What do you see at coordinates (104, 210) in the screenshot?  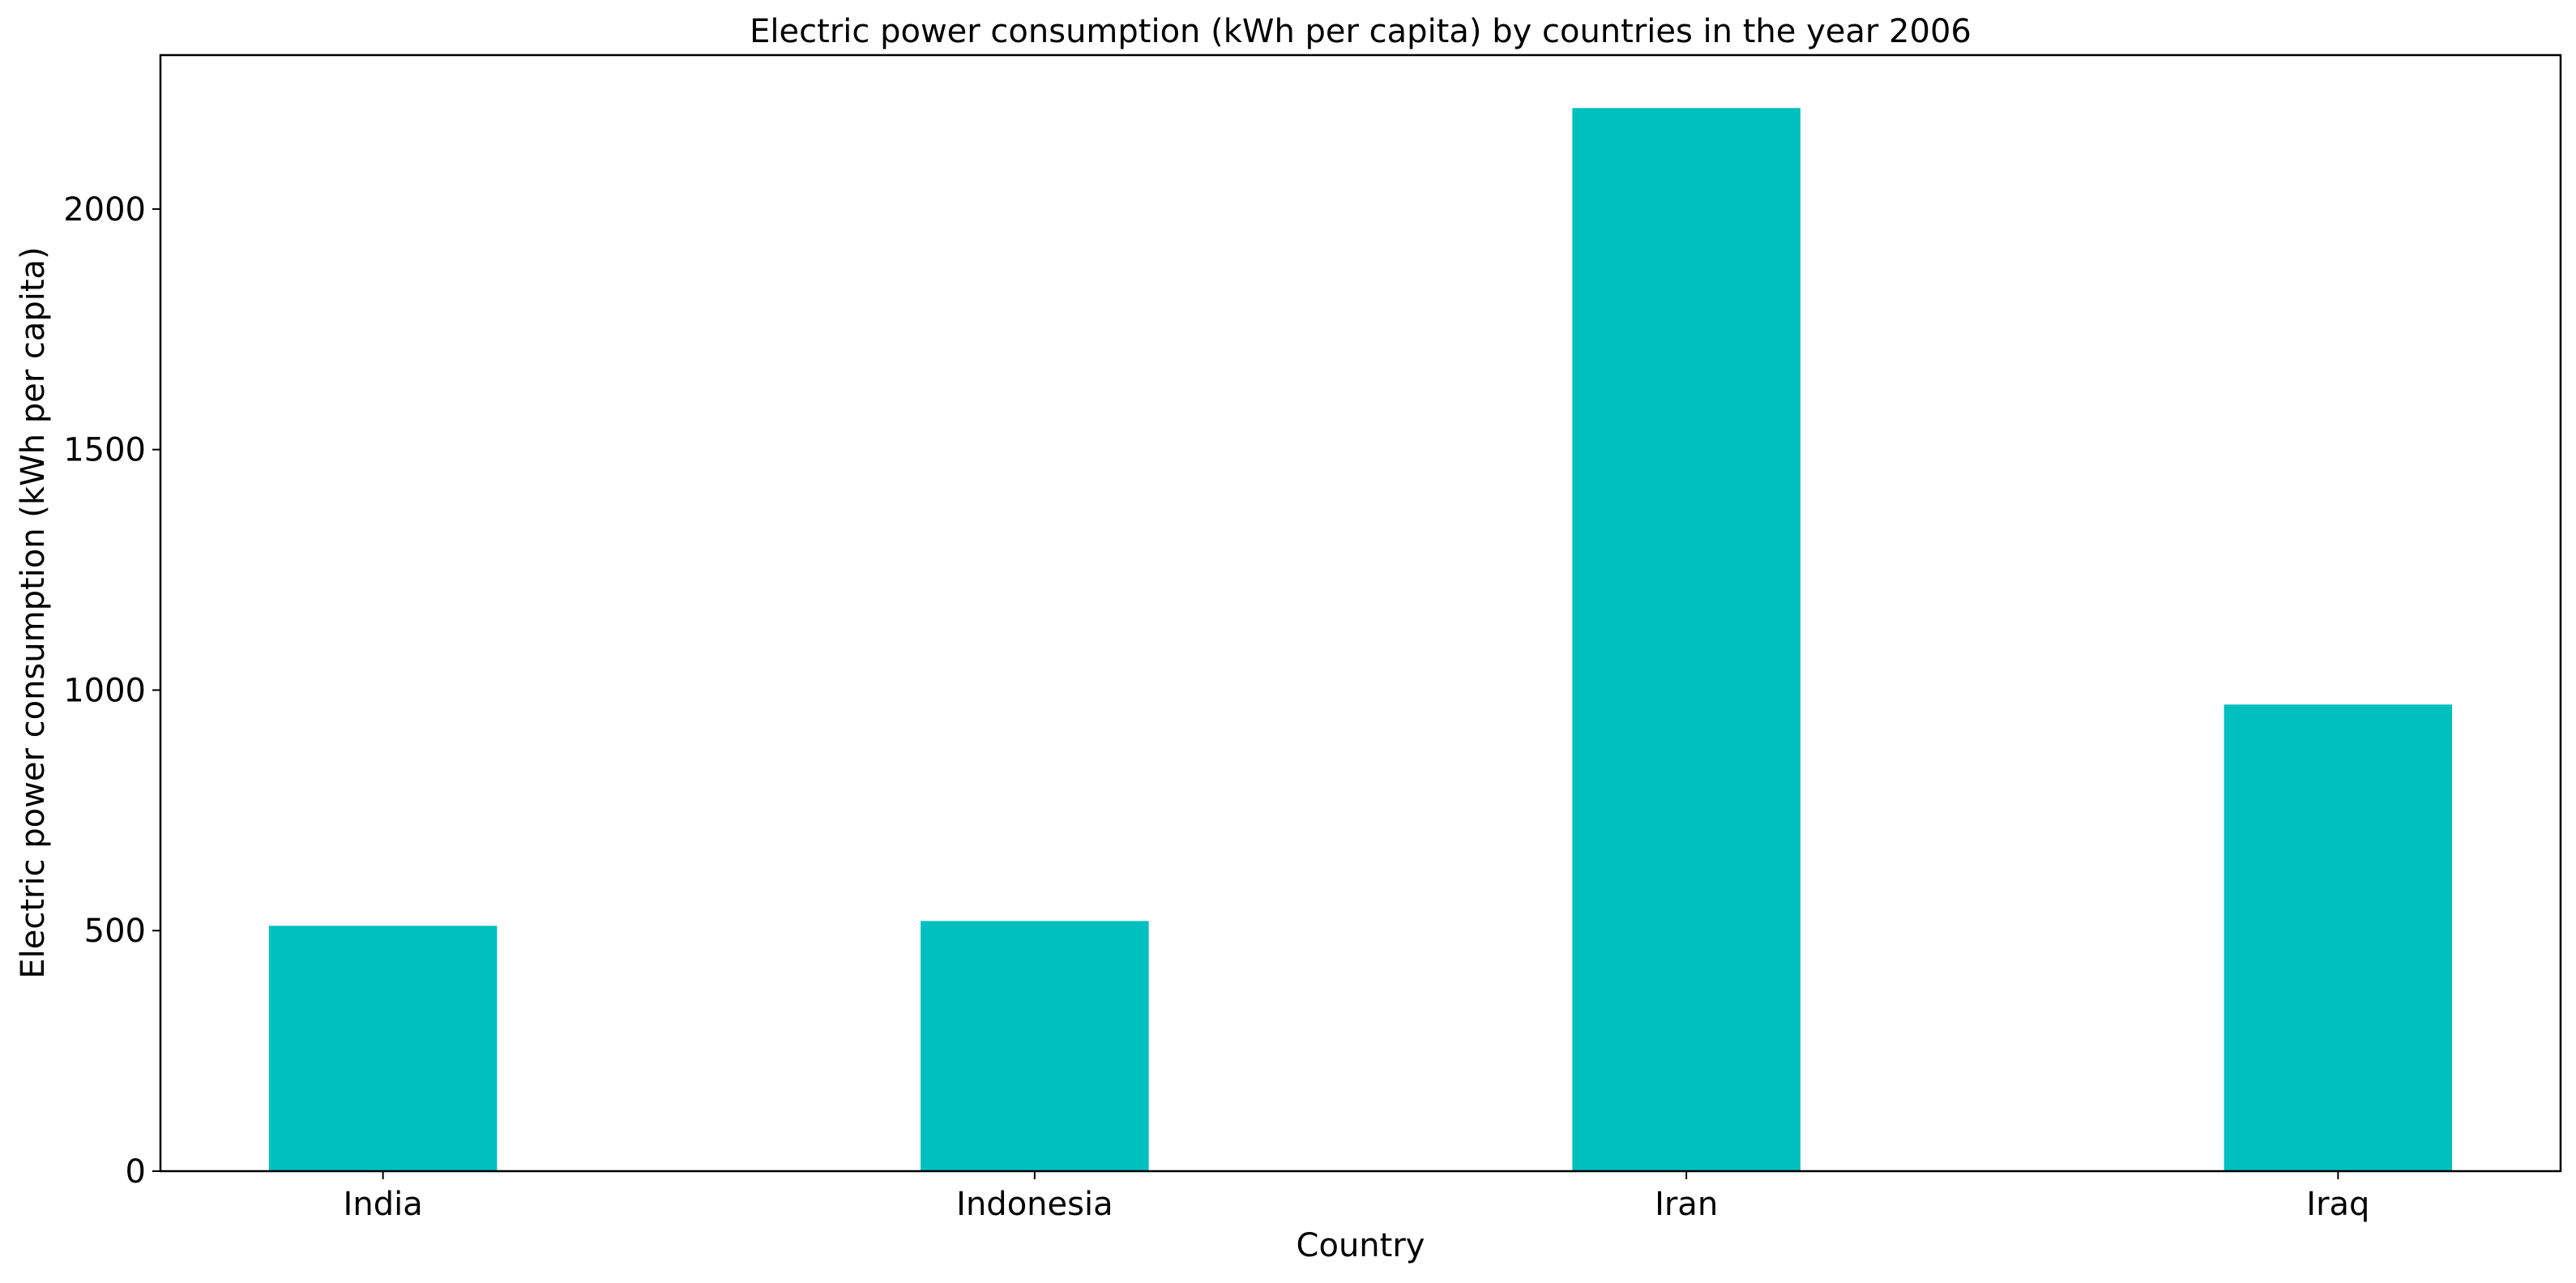 I see `y-tick-label: 2000` at bounding box center [104, 210].